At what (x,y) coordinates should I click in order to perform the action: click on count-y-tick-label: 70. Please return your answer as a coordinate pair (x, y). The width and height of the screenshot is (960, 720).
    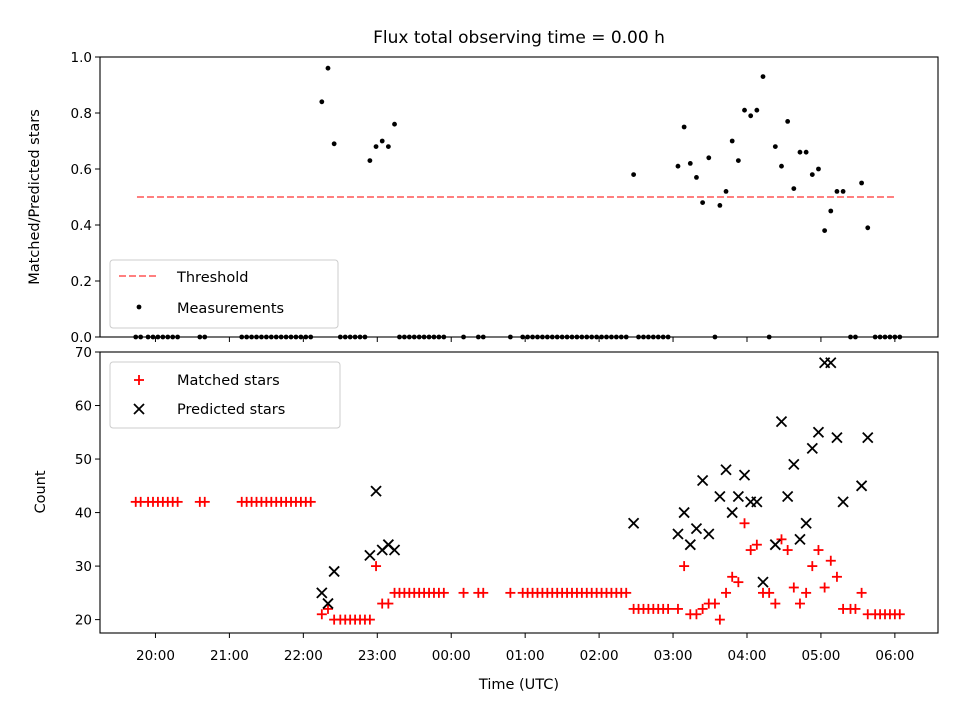
    Looking at the image, I should click on (83, 353).